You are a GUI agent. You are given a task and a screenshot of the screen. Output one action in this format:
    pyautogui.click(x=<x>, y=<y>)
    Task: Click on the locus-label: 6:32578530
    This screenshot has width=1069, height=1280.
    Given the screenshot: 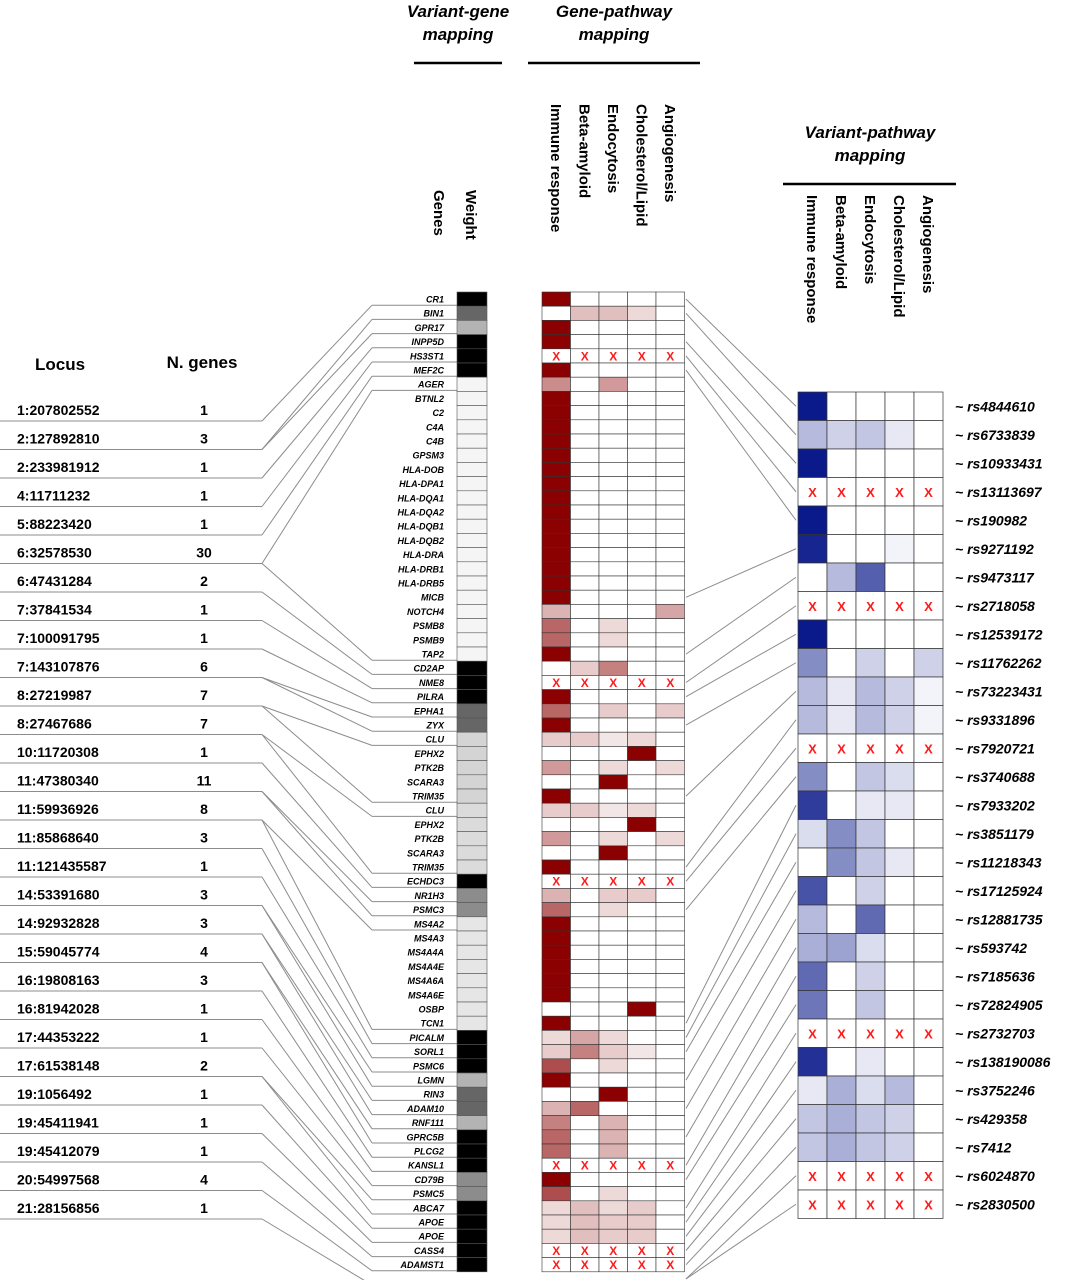 What is the action you would take?
    pyautogui.click(x=54, y=553)
    